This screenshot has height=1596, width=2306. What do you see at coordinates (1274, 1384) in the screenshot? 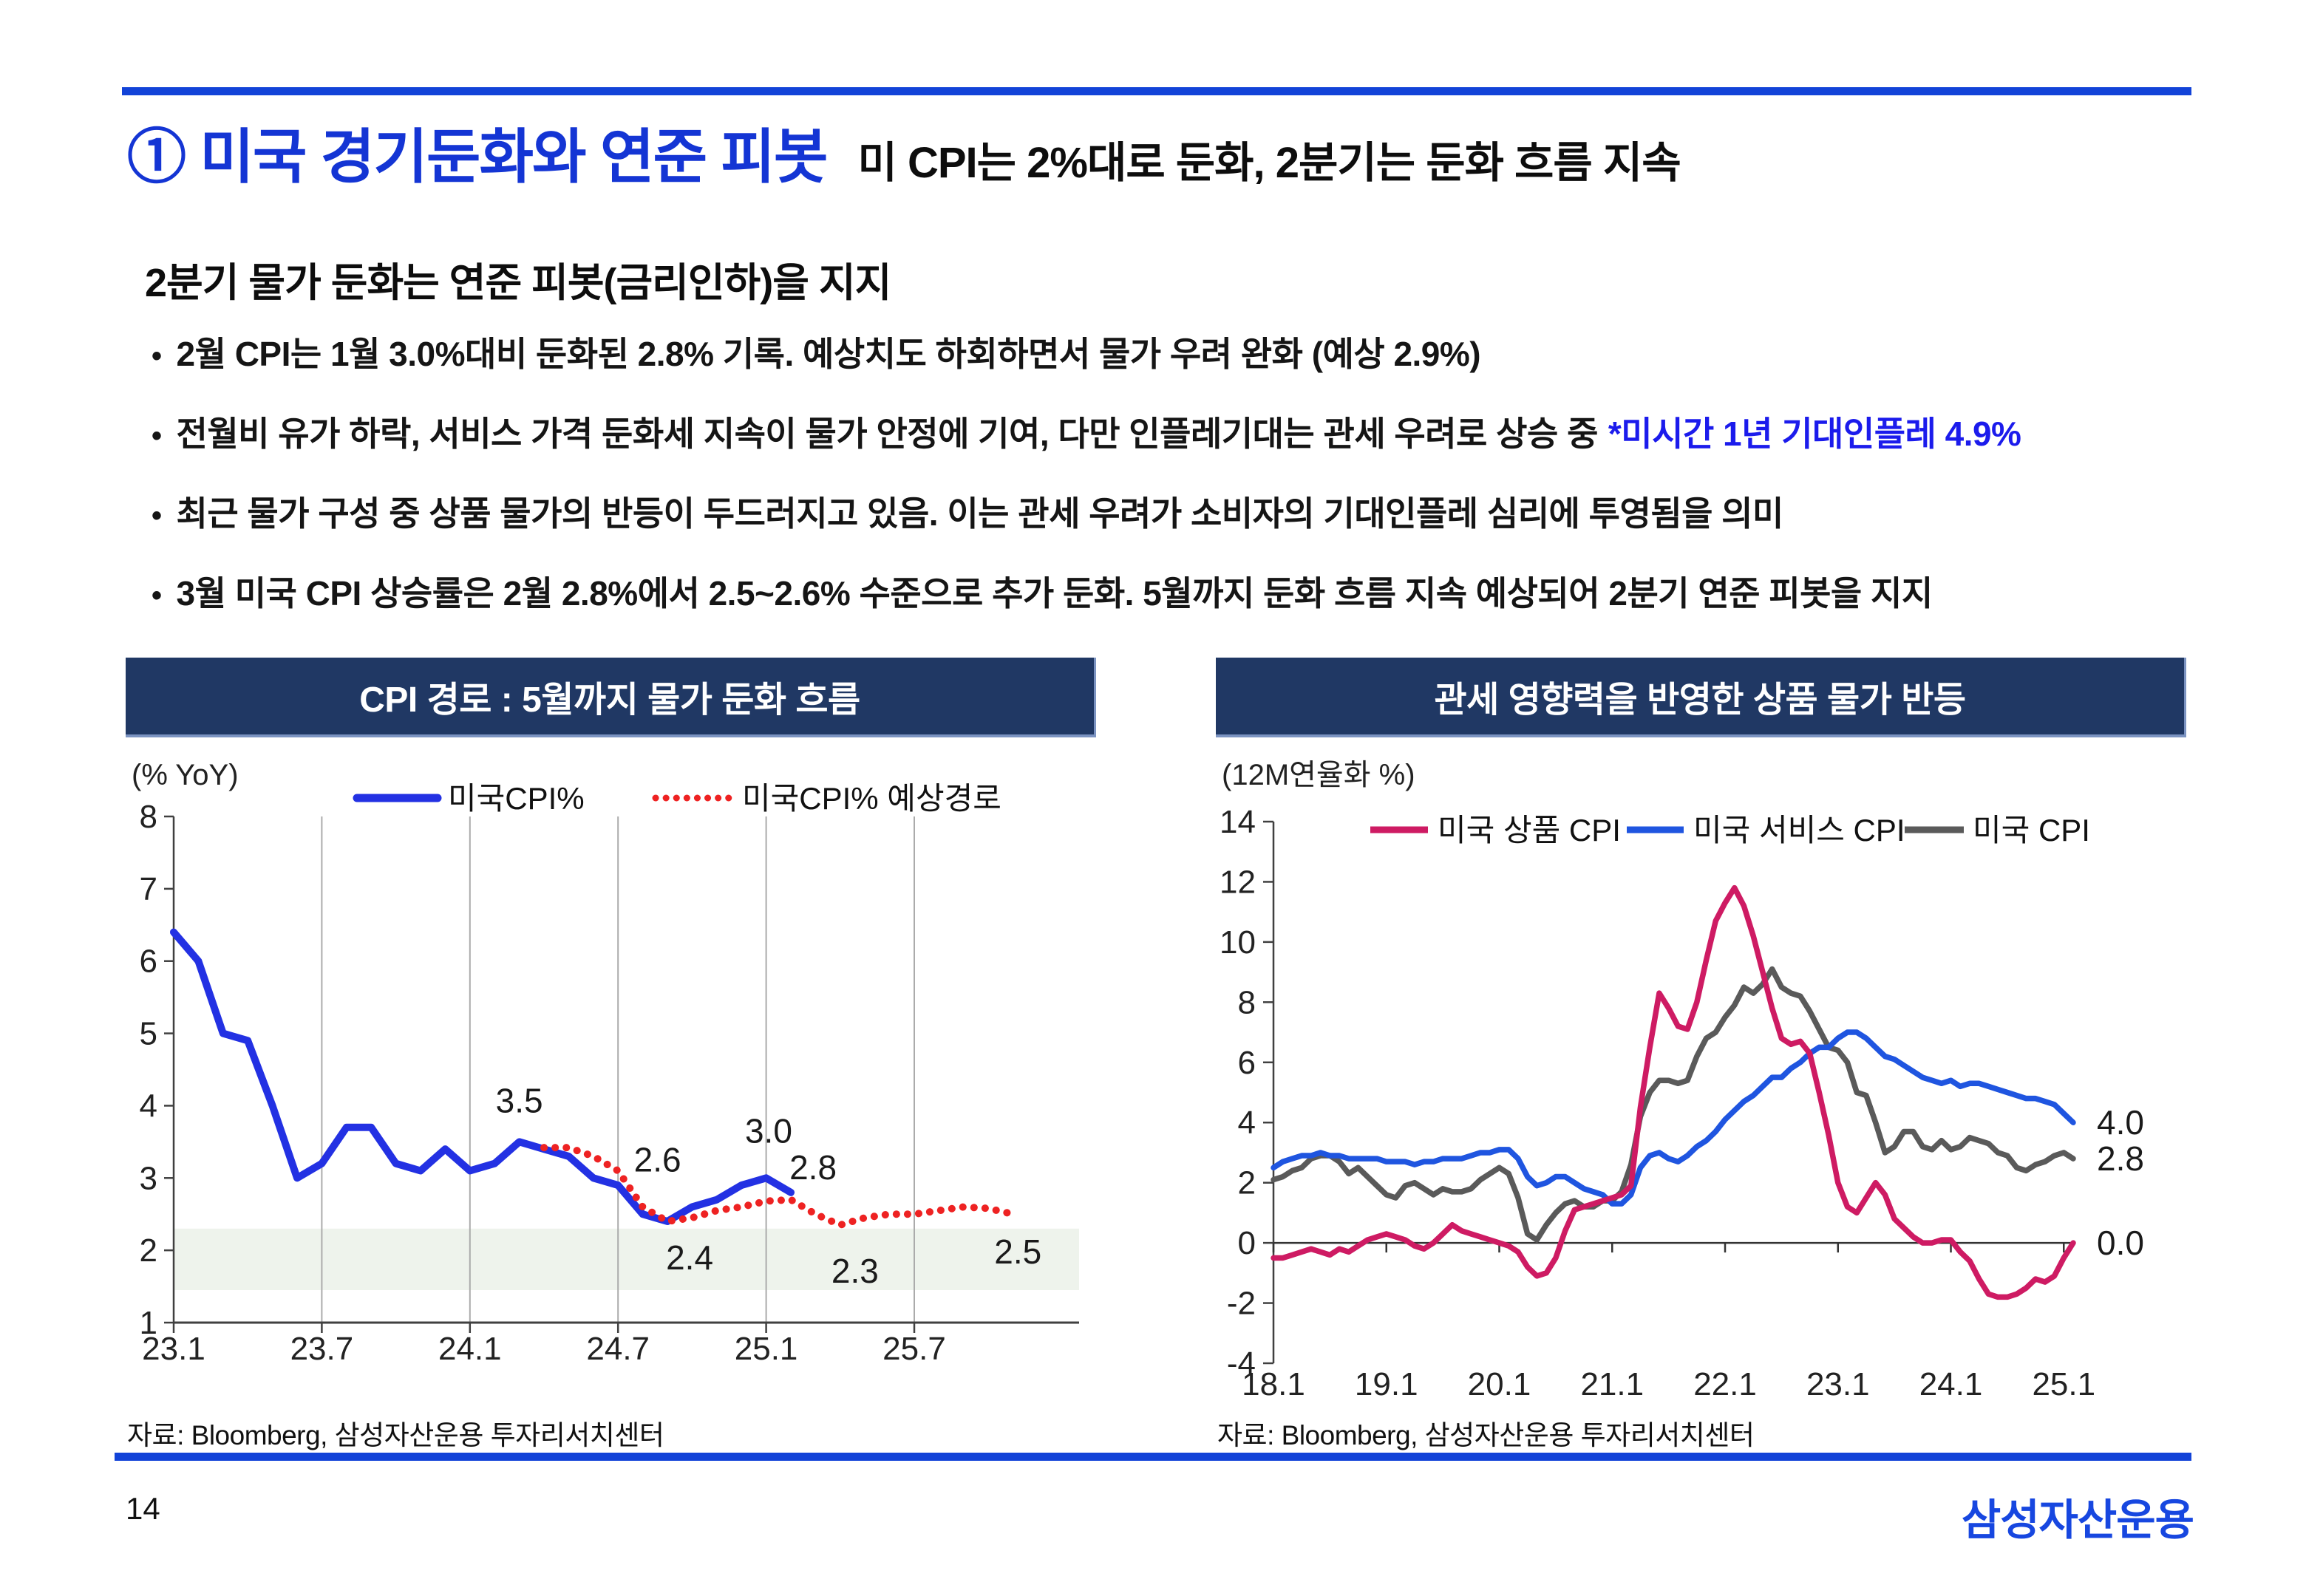
I see `svg-text: 18.1` at bounding box center [1274, 1384].